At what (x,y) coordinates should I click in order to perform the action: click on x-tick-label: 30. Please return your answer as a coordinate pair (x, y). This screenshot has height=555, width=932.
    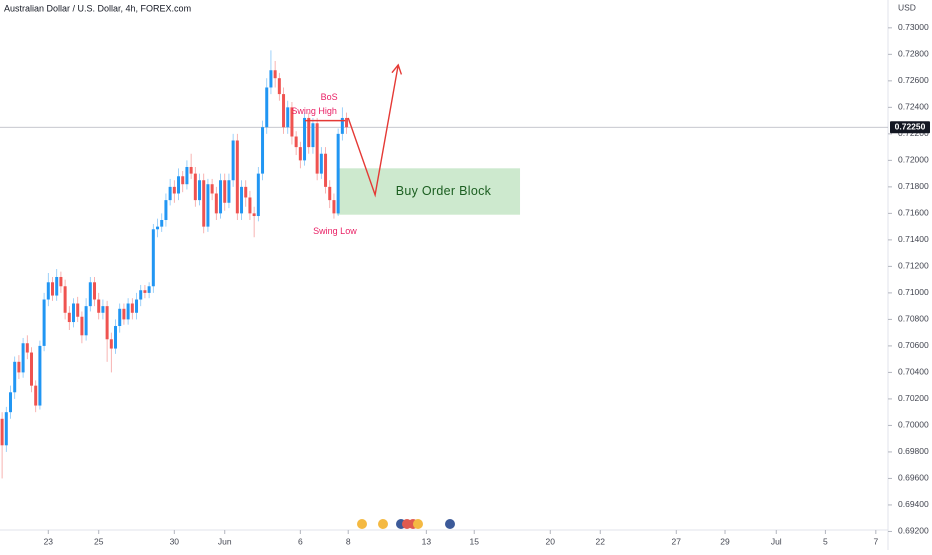
    Looking at the image, I should click on (175, 541).